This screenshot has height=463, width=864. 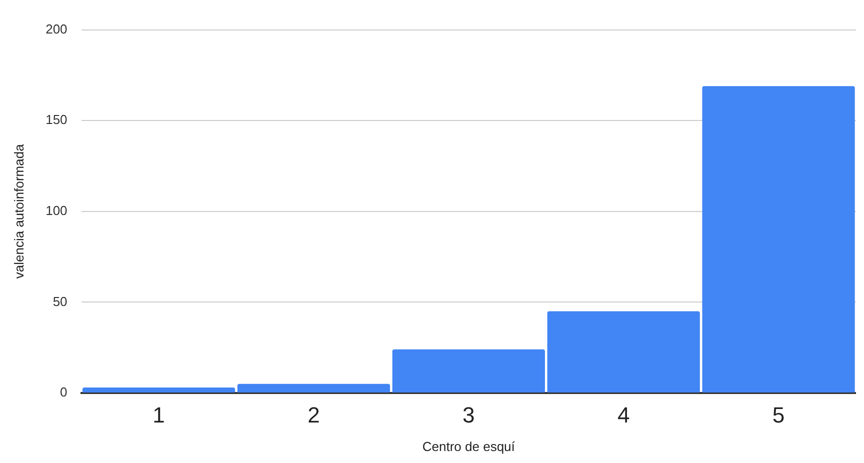 What do you see at coordinates (57, 210) in the screenshot?
I see `y-tick-label: 100` at bounding box center [57, 210].